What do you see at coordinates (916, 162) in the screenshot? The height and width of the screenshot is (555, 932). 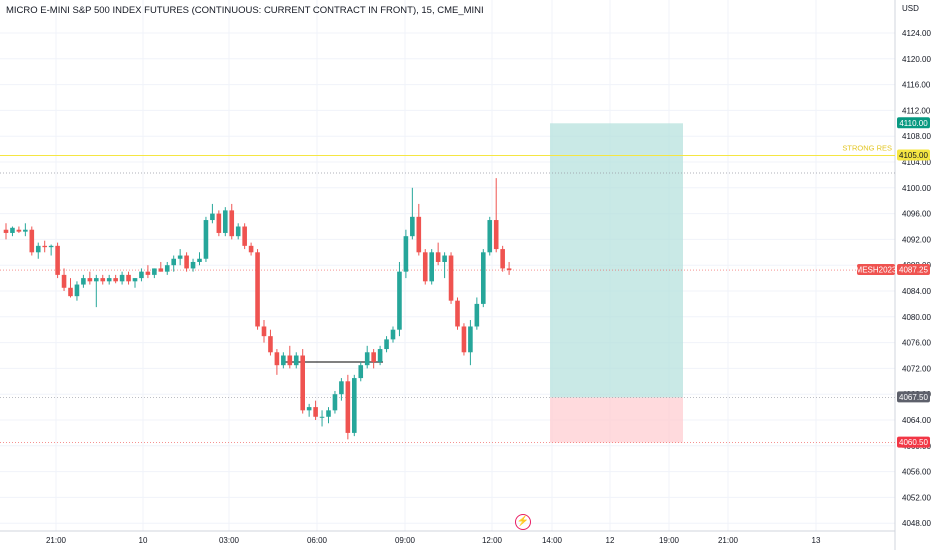 I see `y-tick-label: 4104.00` at bounding box center [916, 162].